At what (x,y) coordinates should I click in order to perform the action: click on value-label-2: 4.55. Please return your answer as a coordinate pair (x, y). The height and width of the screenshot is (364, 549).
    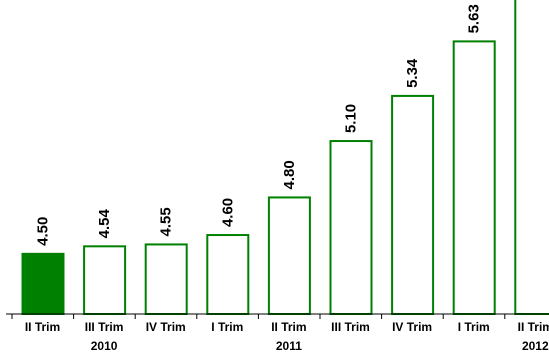
    Looking at the image, I should click on (166, 221).